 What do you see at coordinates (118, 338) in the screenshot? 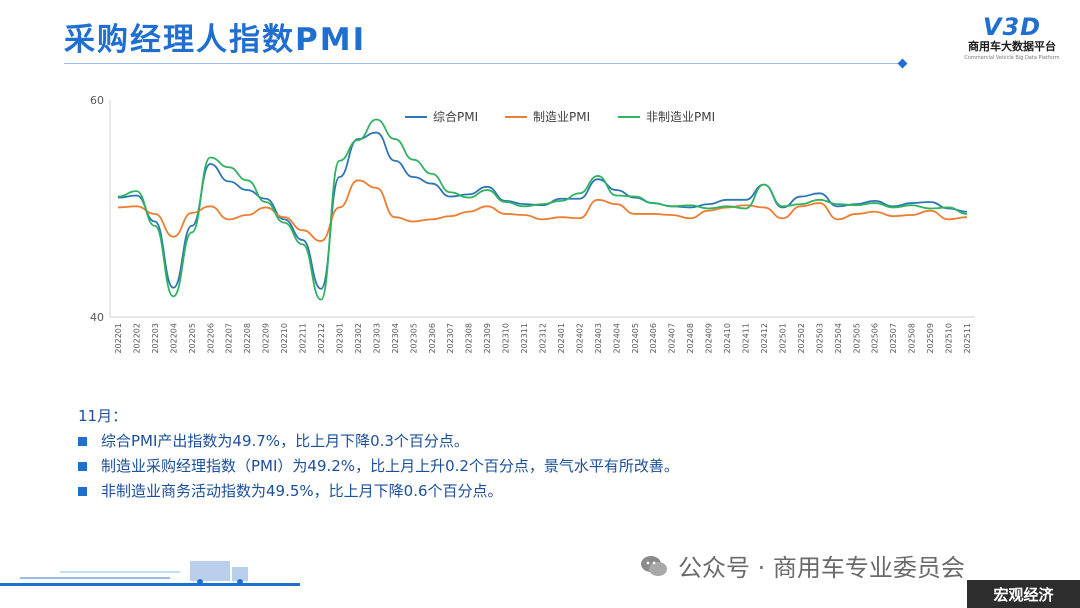
I see `x-tick-label: 202201` at bounding box center [118, 338].